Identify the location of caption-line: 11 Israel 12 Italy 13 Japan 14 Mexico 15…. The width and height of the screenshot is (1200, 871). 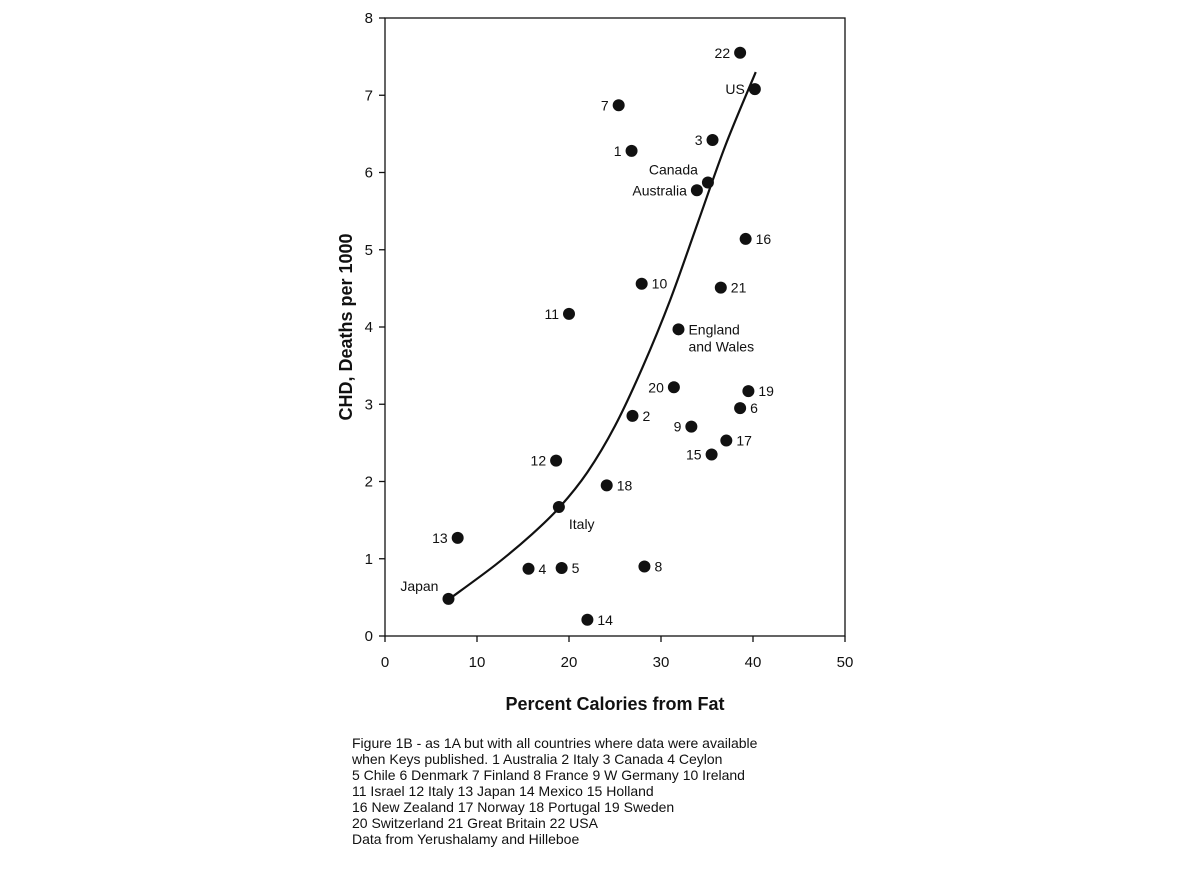
(503, 791).